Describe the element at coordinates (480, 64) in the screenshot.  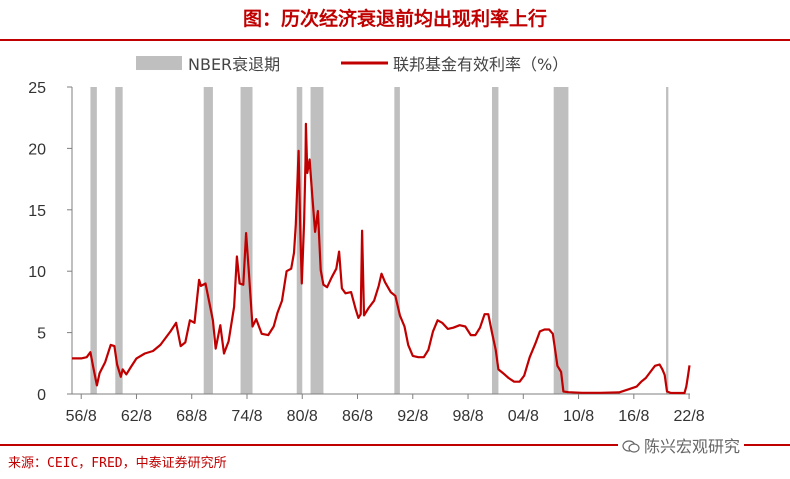
I see `legend-label-rate: 联邦基金有效利率（%）` at that location.